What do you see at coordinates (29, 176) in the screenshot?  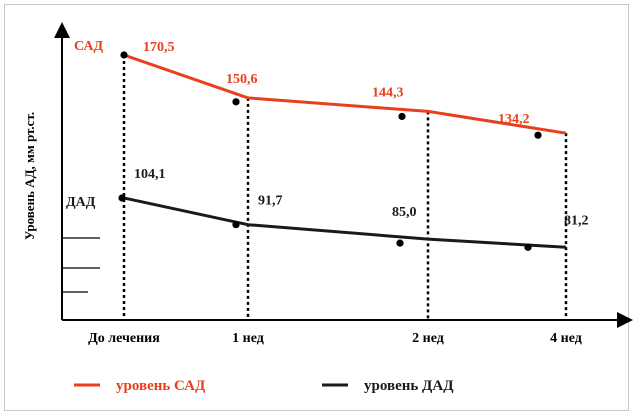 I see `y-axis-label: Уровень АД, мм рт.ст.` at bounding box center [29, 176].